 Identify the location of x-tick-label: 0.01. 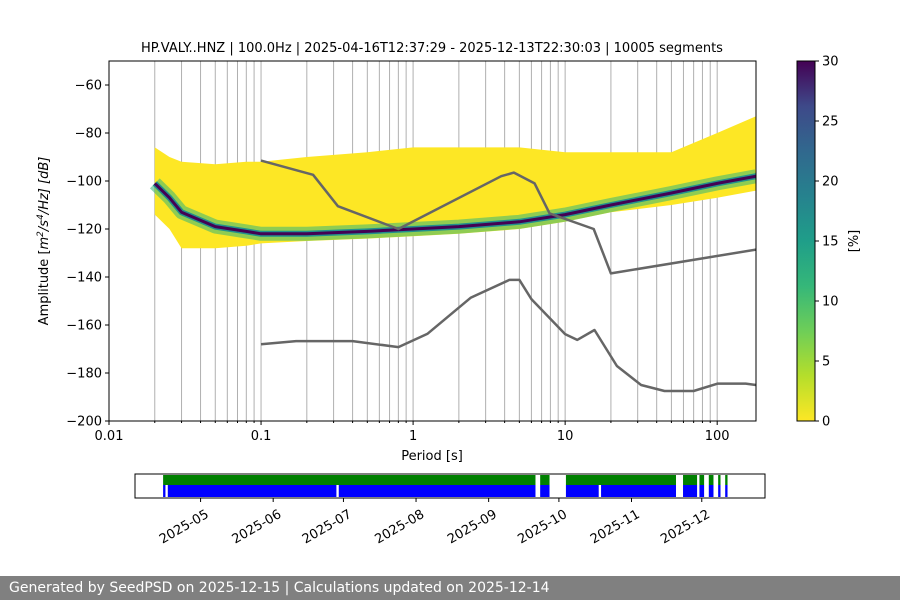
(109, 436).